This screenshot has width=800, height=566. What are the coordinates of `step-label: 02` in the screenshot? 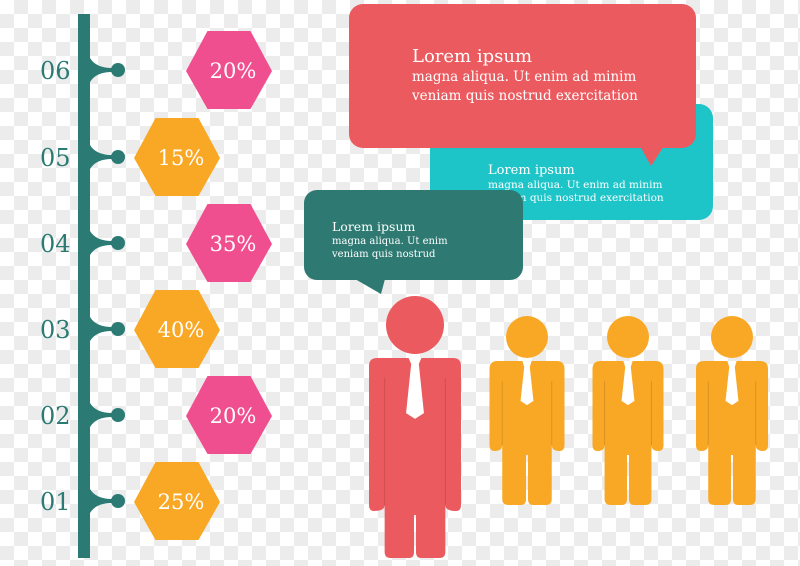 It's located at (55, 416).